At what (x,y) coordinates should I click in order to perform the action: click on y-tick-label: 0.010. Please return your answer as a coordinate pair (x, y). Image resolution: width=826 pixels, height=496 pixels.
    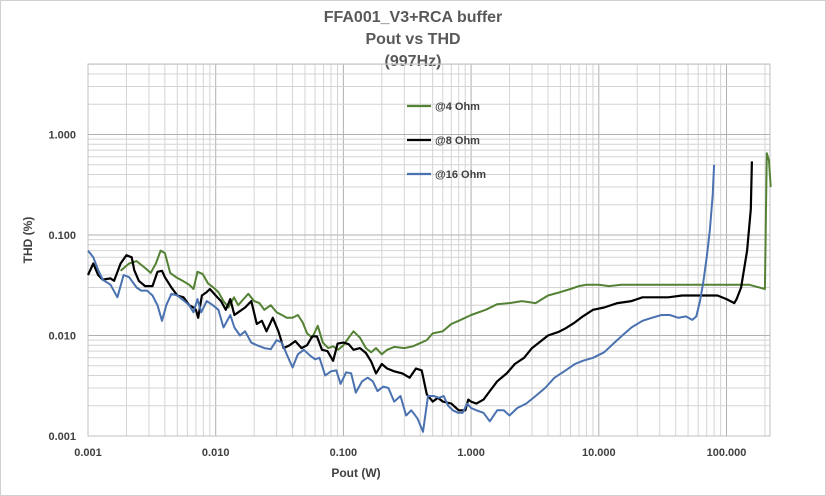
    Looking at the image, I should click on (62, 337).